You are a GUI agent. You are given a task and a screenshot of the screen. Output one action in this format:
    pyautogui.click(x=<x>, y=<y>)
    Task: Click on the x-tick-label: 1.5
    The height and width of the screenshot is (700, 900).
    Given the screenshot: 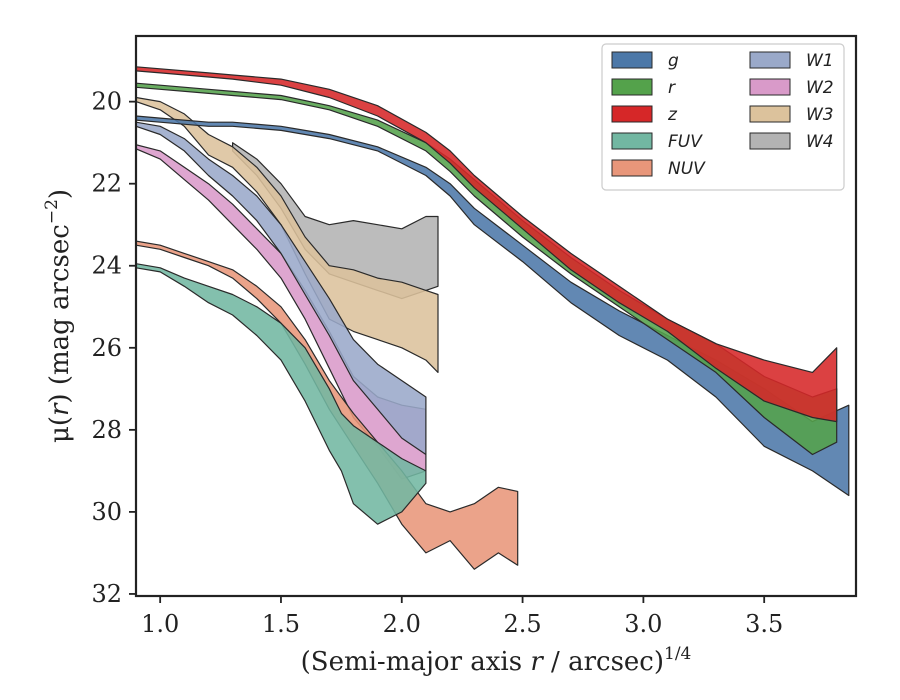 What is the action you would take?
    pyautogui.click(x=281, y=624)
    